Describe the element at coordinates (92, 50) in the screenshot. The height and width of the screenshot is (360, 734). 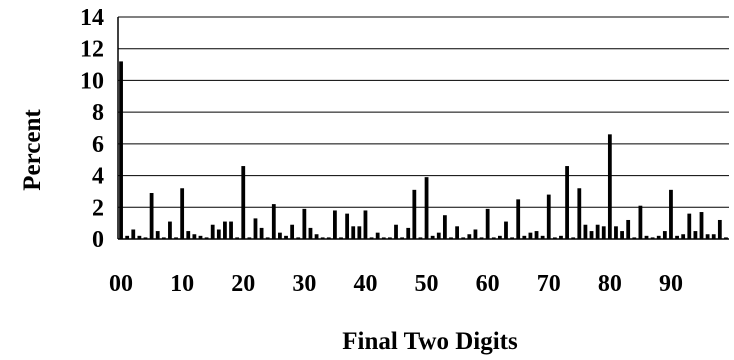
I see `y-tick-label: 12` at that location.